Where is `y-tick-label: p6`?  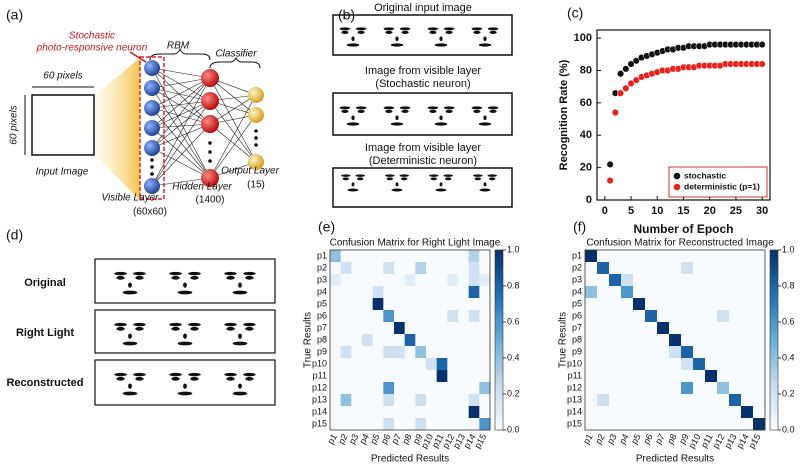 y-tick-label: p6 is located at coordinates (322, 315).